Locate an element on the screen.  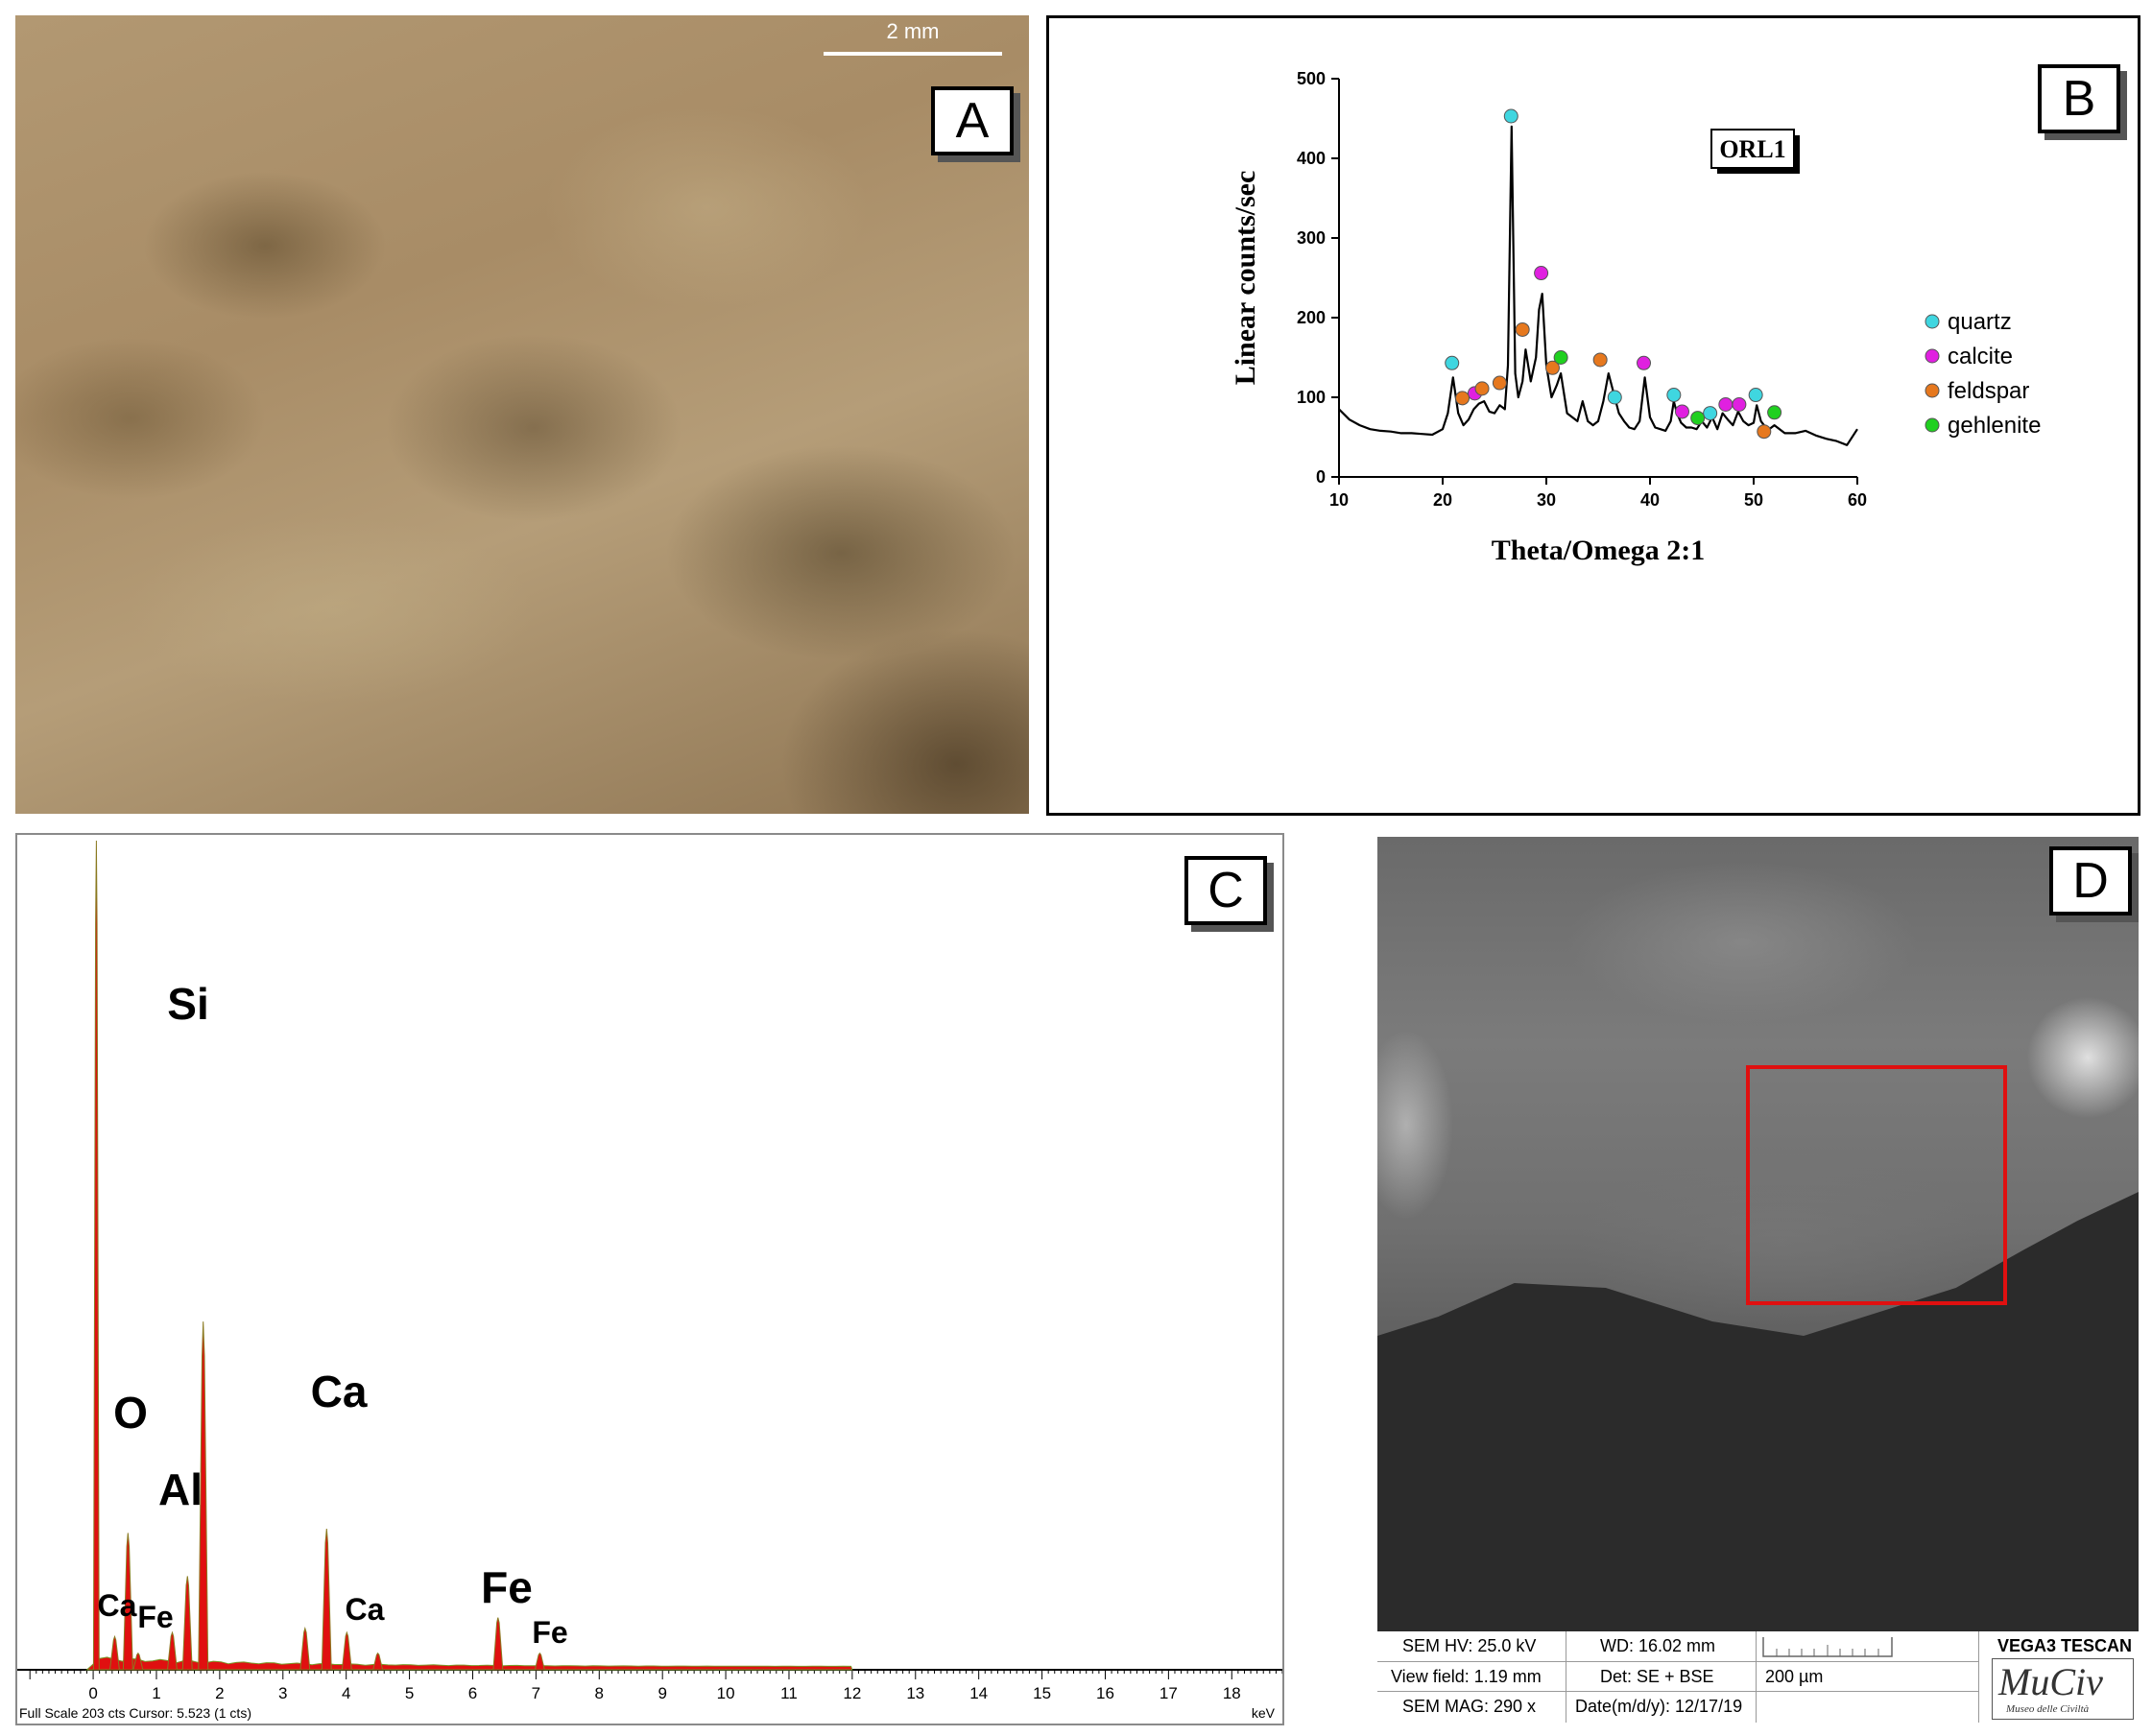
energy-tick-label: 1 is located at coordinates (156, 1693).